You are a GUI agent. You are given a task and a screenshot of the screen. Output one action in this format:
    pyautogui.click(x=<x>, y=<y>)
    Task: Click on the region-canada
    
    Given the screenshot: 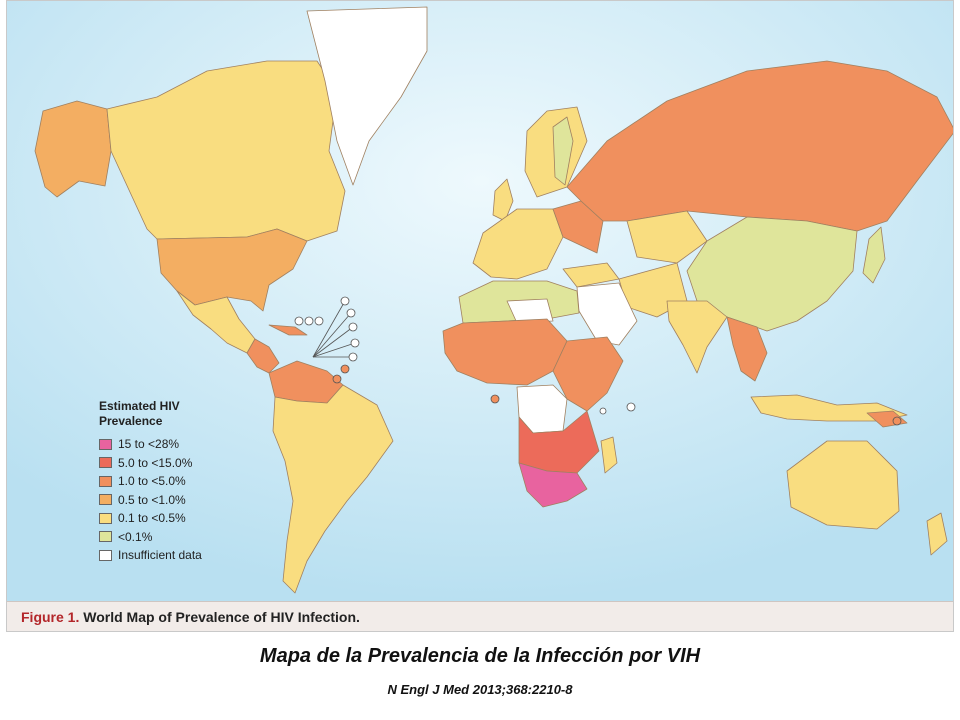 What is the action you would take?
    pyautogui.click(x=226, y=151)
    